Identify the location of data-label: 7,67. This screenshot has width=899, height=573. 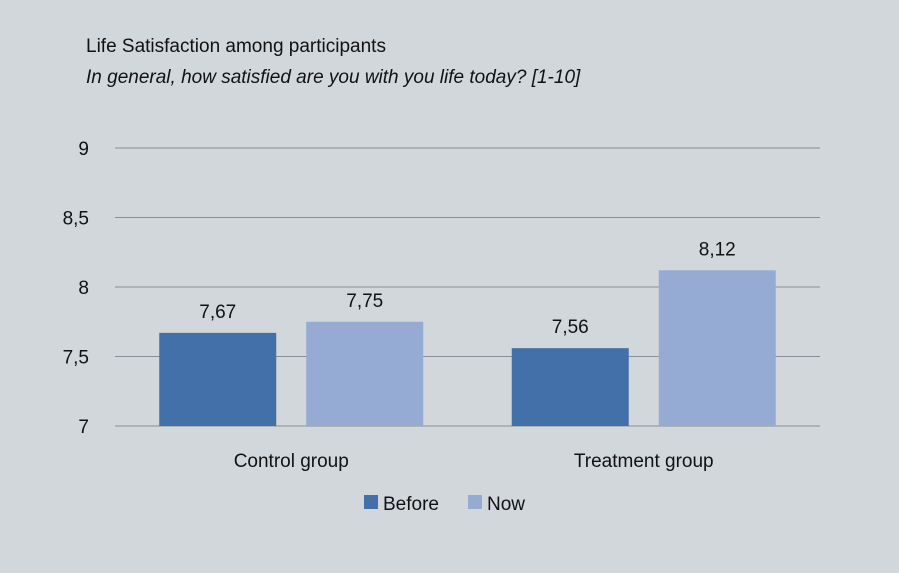
(217, 312).